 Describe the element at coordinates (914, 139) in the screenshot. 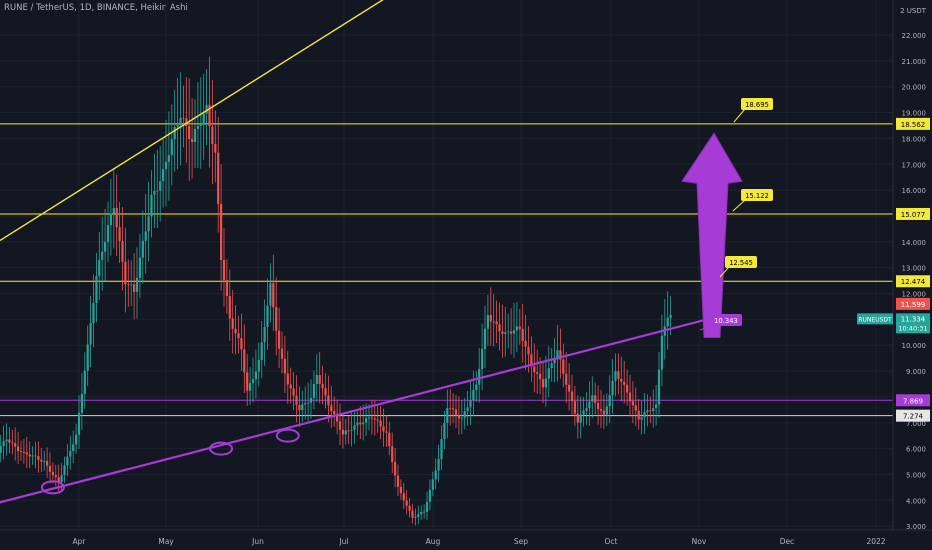

I see `y-tick-label: 18.000` at that location.